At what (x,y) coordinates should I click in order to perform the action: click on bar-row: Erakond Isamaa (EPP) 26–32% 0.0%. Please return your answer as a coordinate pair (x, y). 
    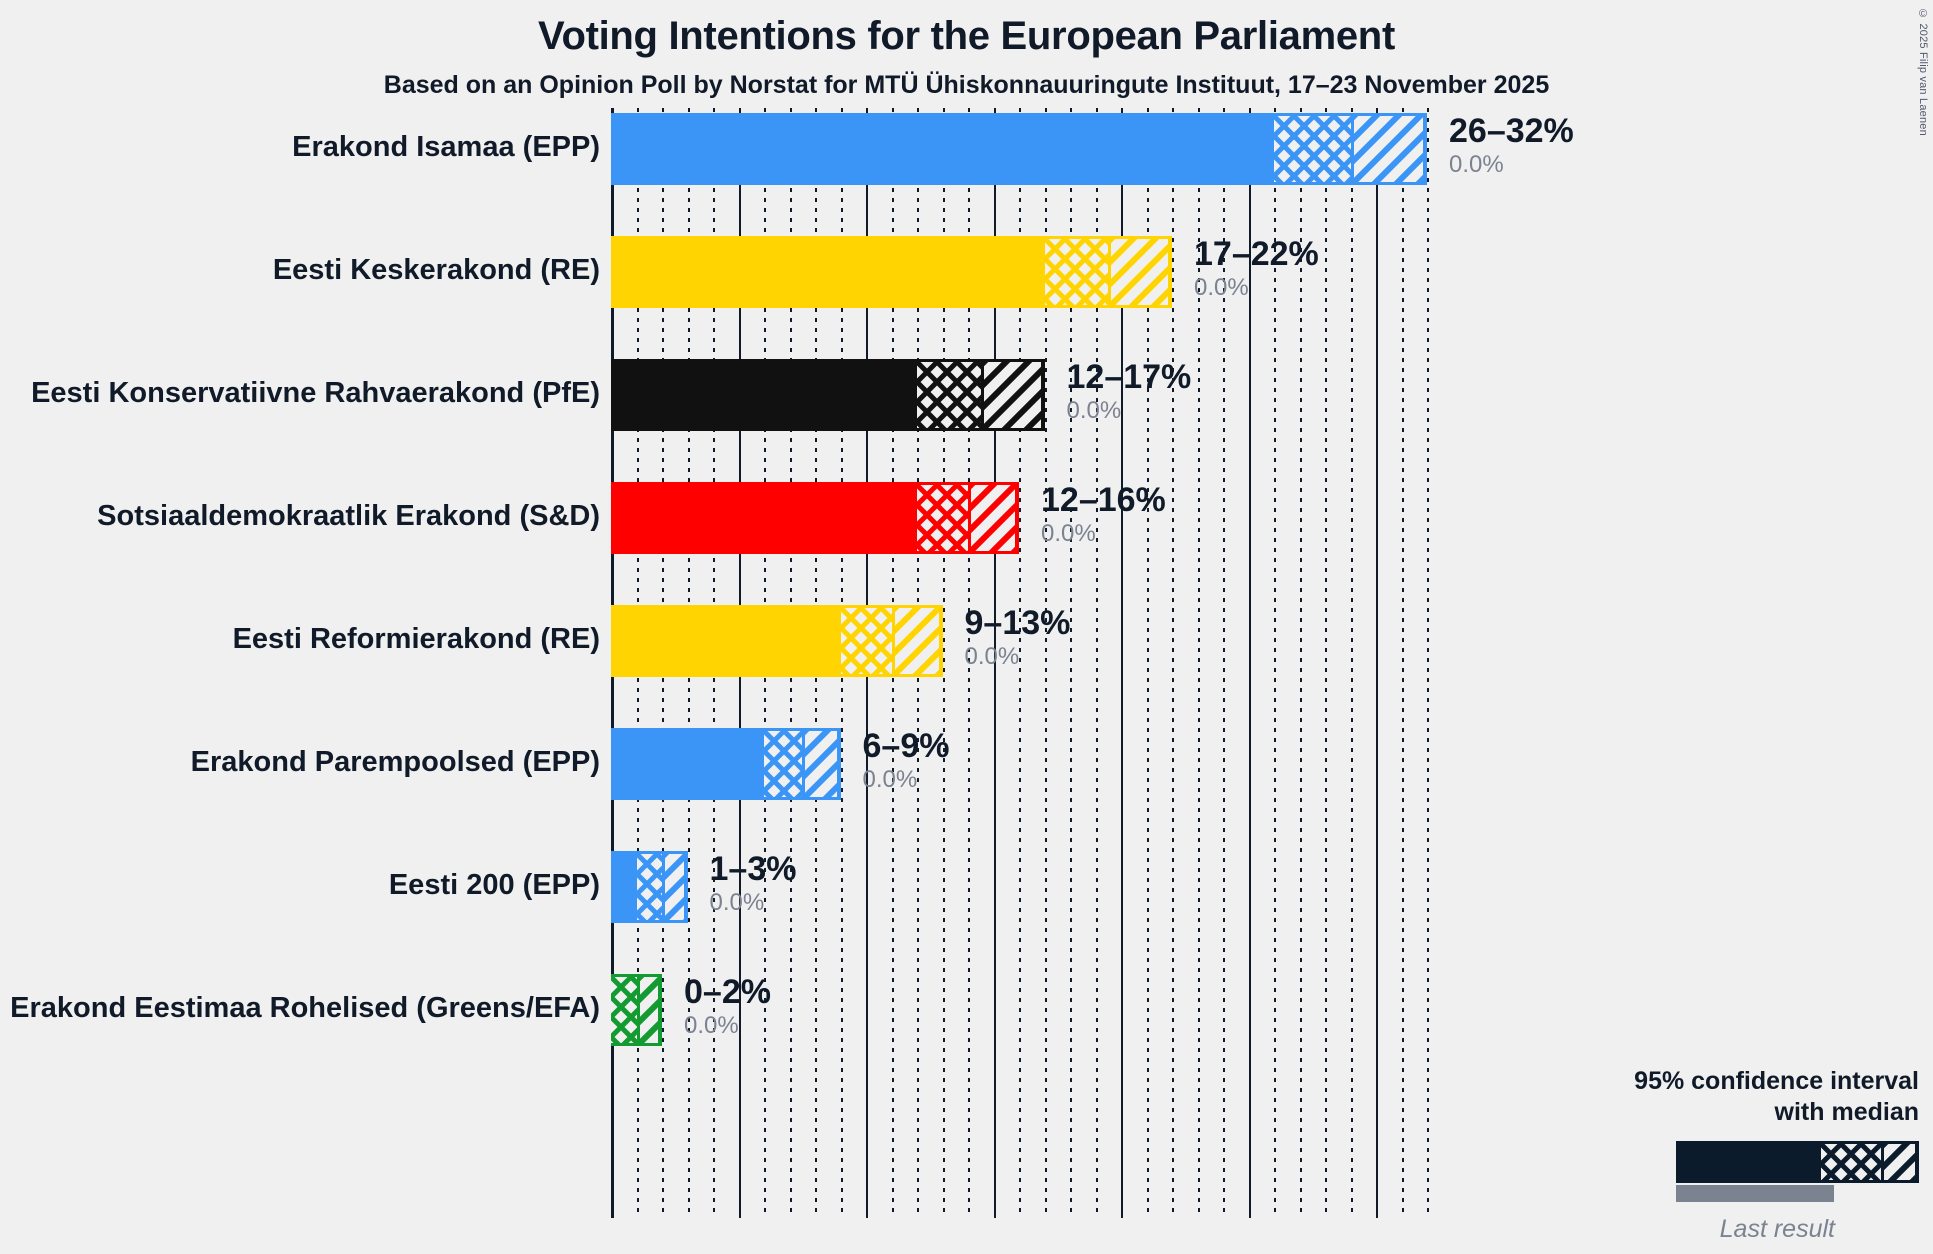
    Looking at the image, I should click on (1112, 173).